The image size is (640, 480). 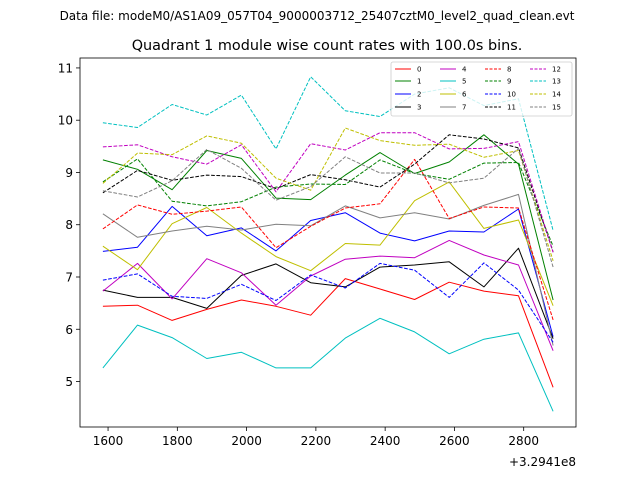 What do you see at coordinates (419, 82) in the screenshot?
I see `legend-label-1: 1` at bounding box center [419, 82].